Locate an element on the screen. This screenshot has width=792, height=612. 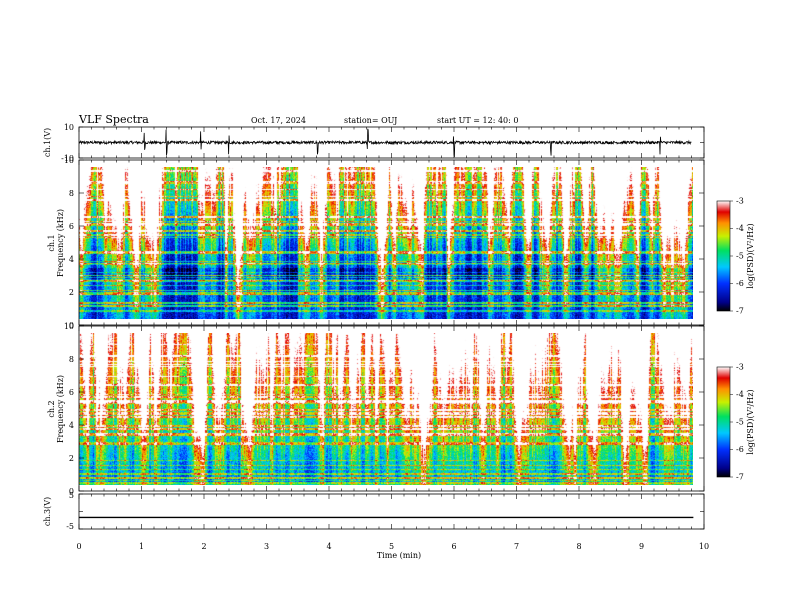
time-tick-label: 4 is located at coordinates (328, 546).